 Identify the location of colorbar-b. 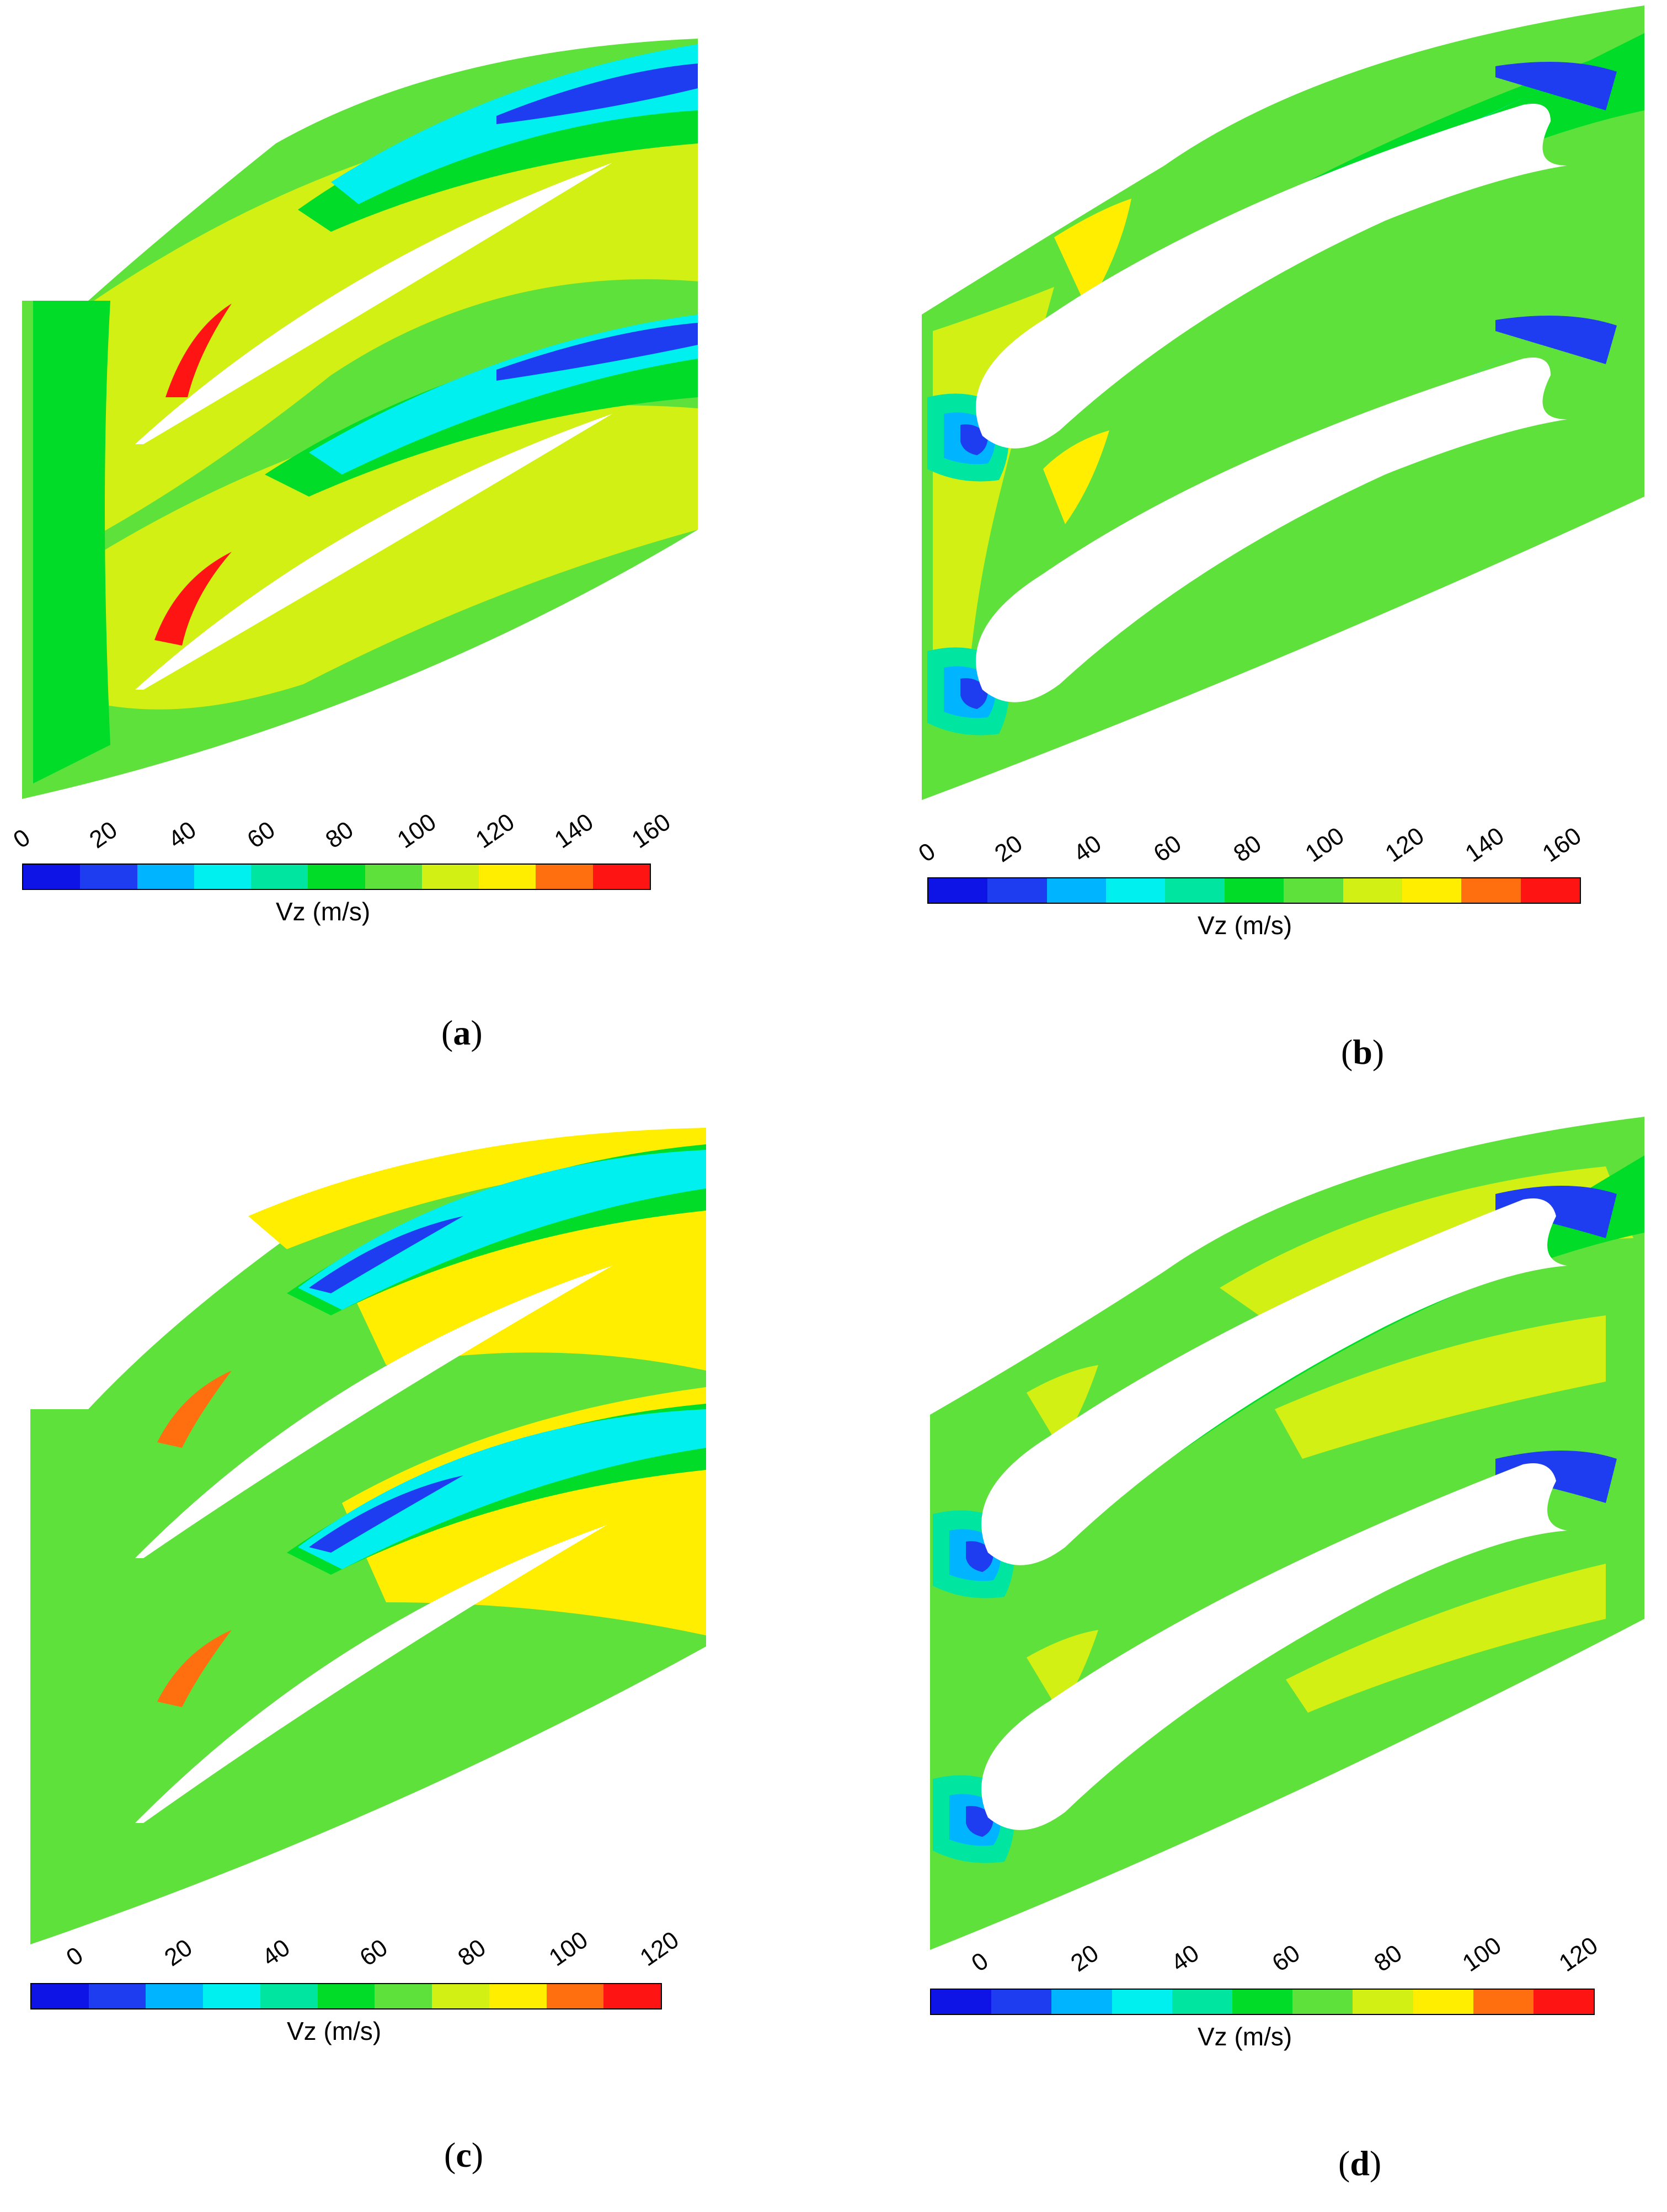
(1254, 890).